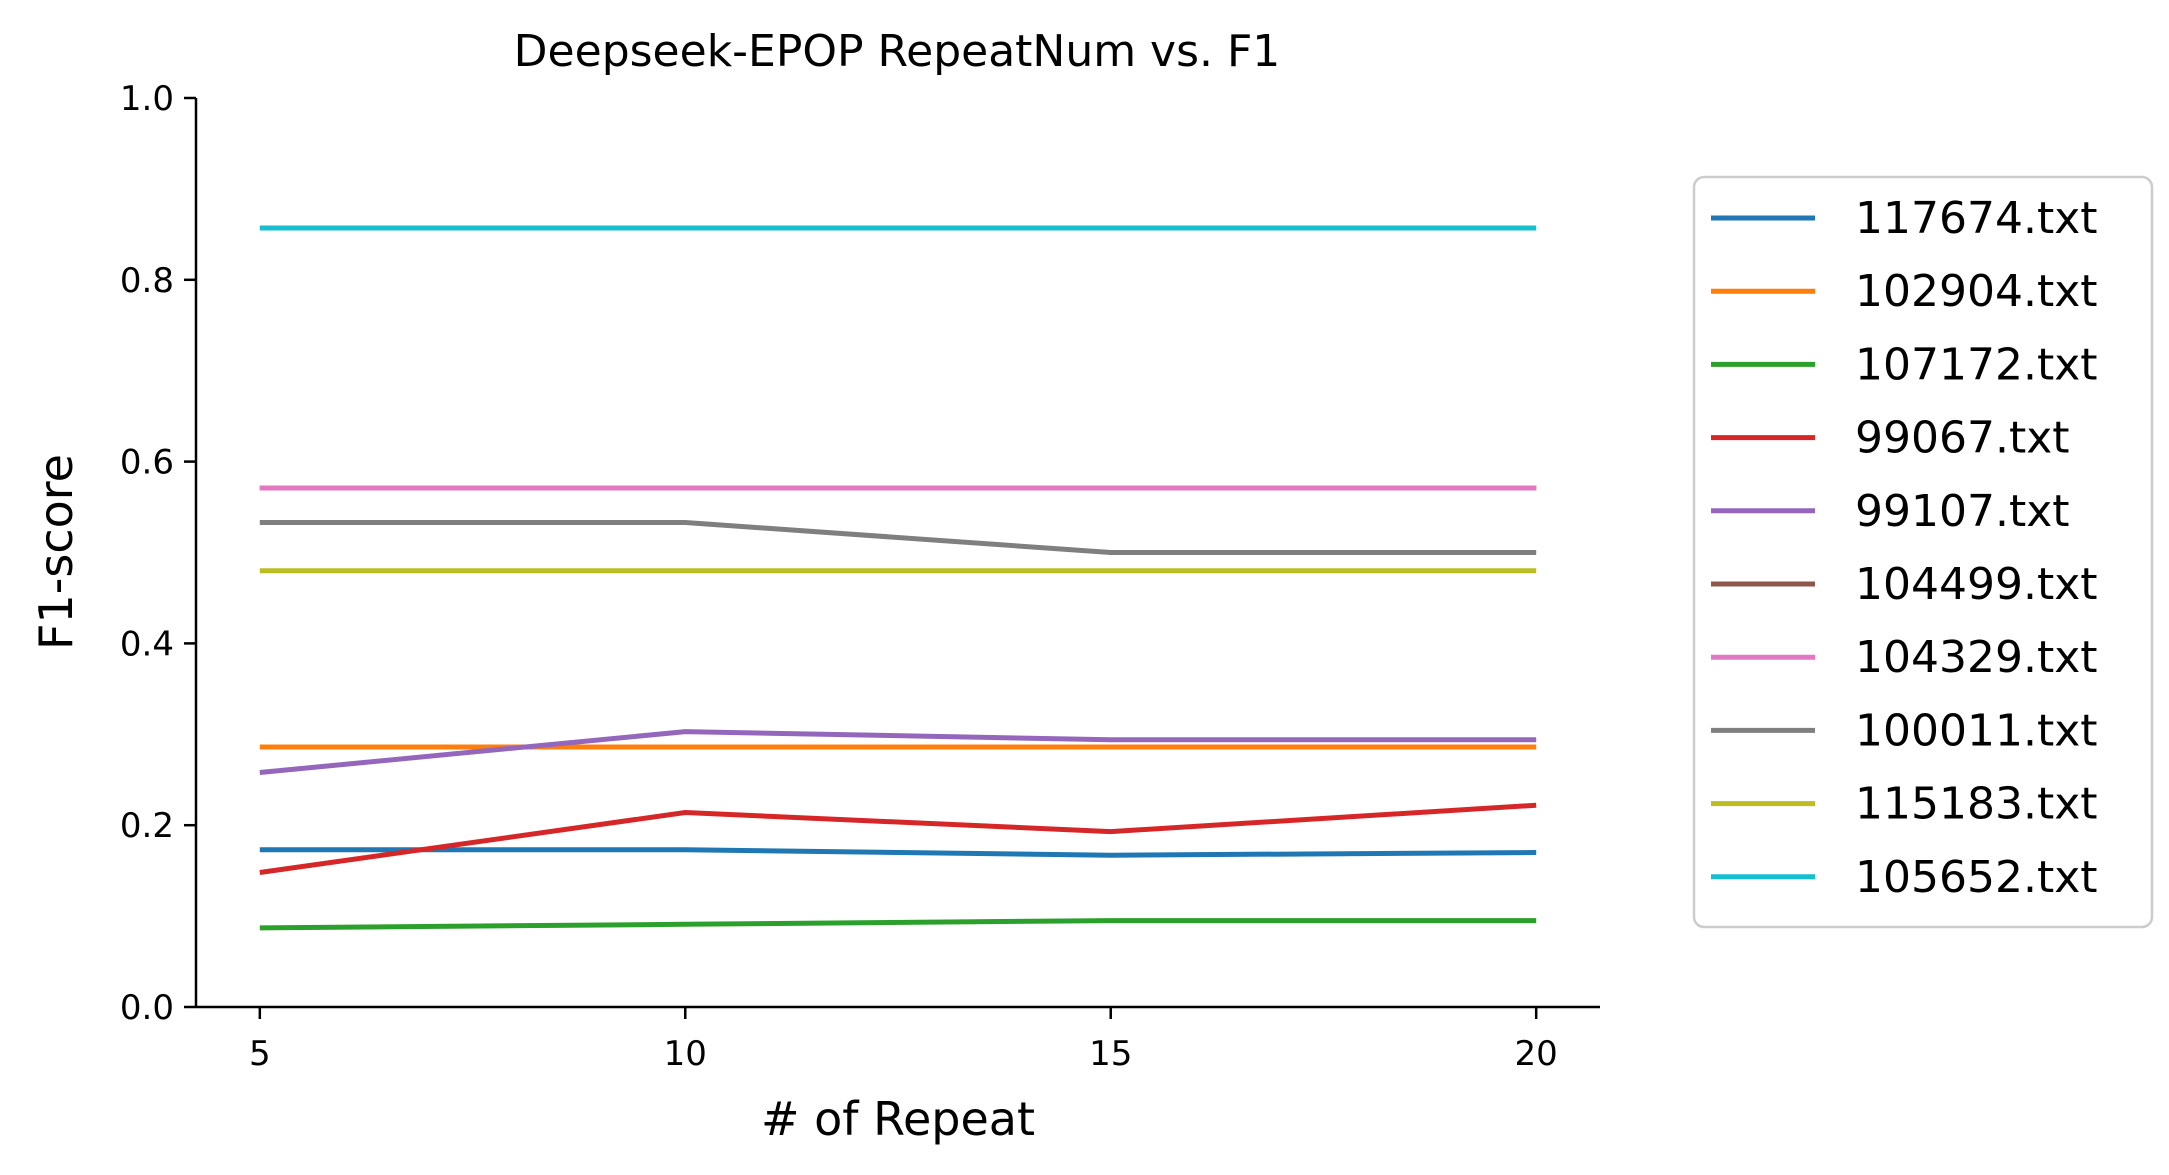 This screenshot has height=1175, width=2169. I want to click on legend-item: 105652.txt, so click(1904, 877).